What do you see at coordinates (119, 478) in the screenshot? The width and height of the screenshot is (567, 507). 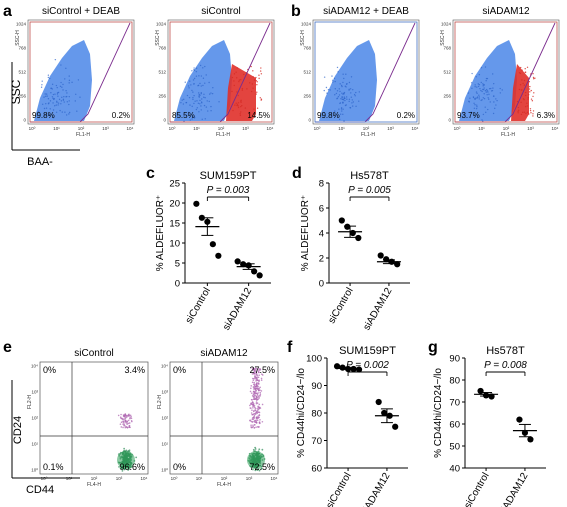 I see `cd-xtick: 10³` at bounding box center [119, 478].